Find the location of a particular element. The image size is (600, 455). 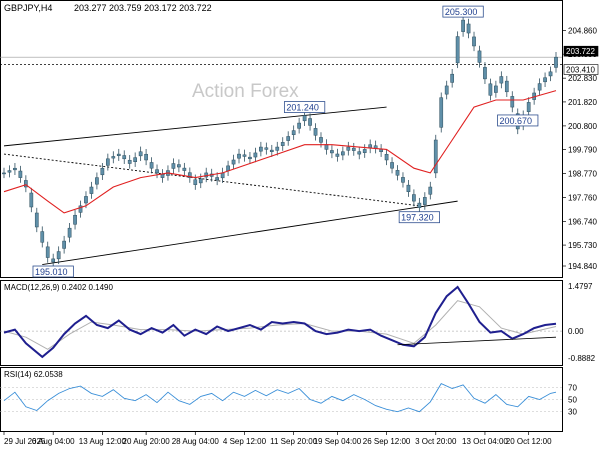

price-tick-label: 202.830 is located at coordinates (582, 78).